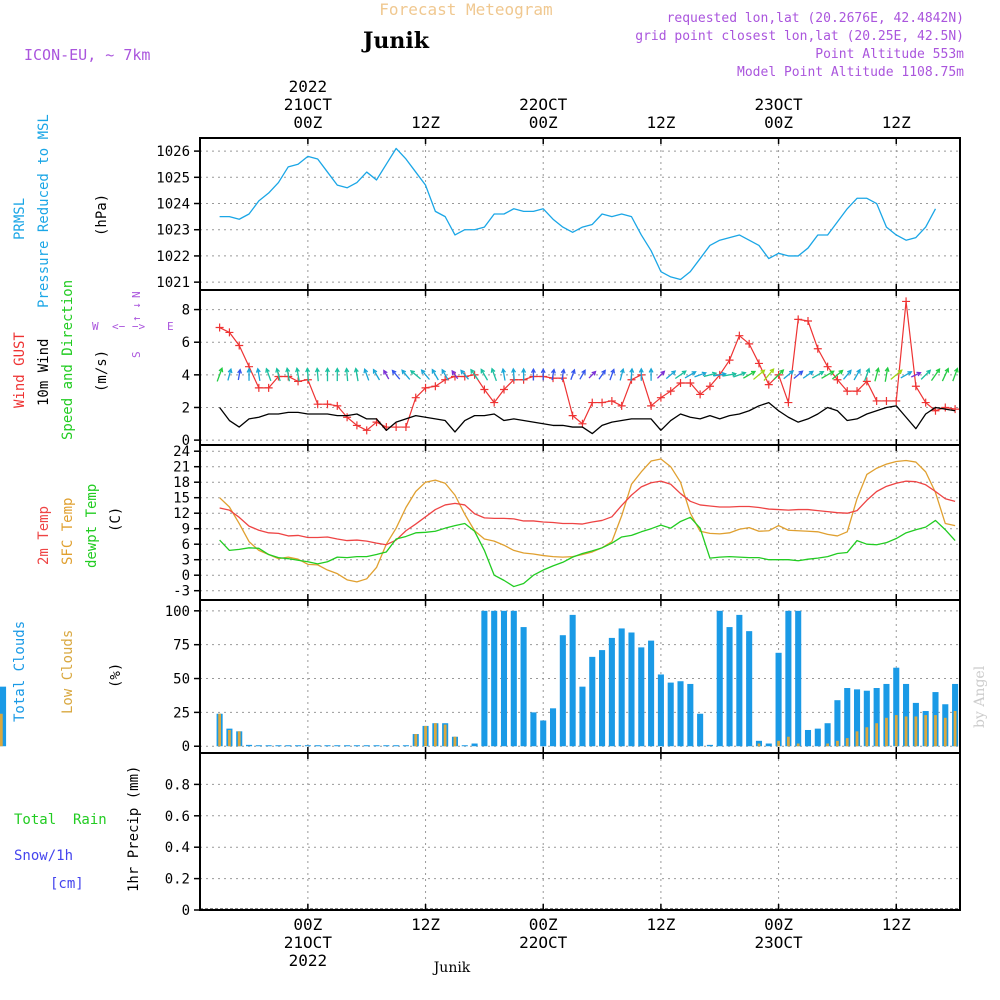  What do you see at coordinates (815, 18) in the screenshot?
I see `requested-coords: requested lon,lat (20.2676E, 42.4842N)` at bounding box center [815, 18].